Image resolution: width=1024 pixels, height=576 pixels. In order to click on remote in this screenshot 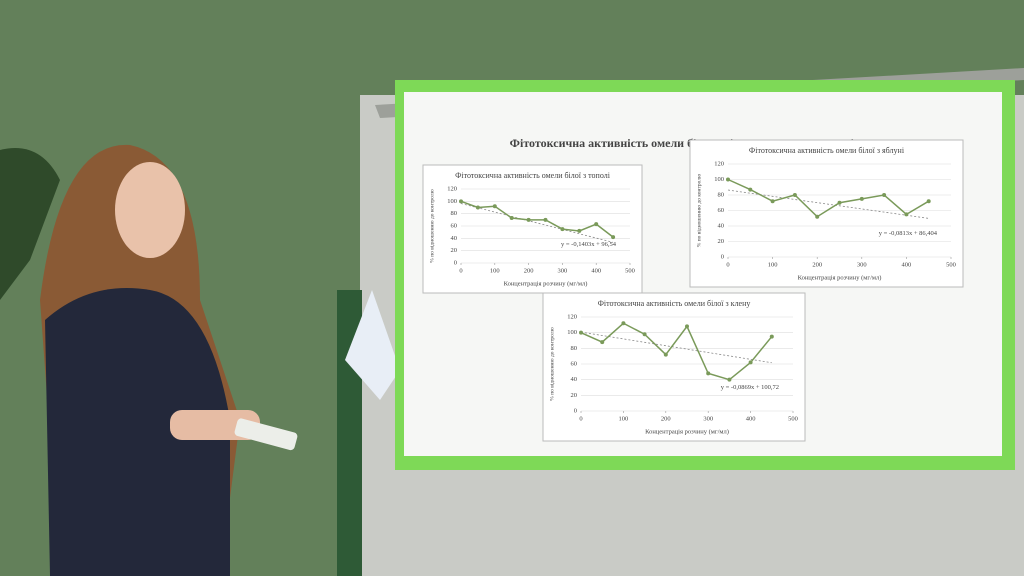, I will do `click(266, 434)`.